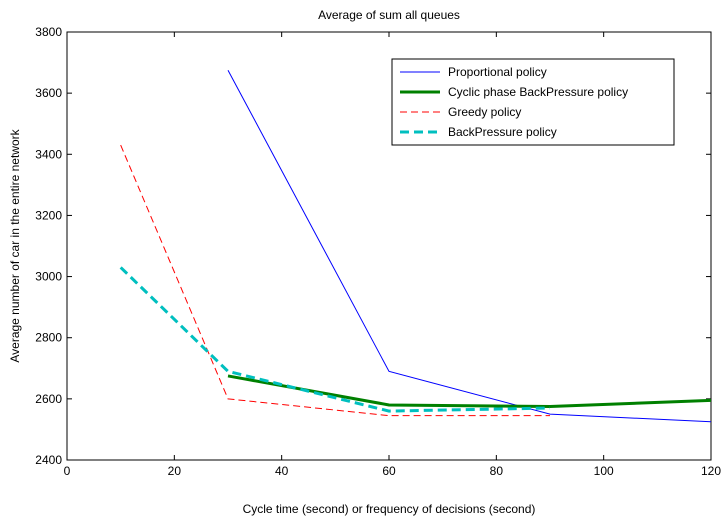 The image size is (723, 528). I want to click on y-tick-label: 3800, so click(48, 32).